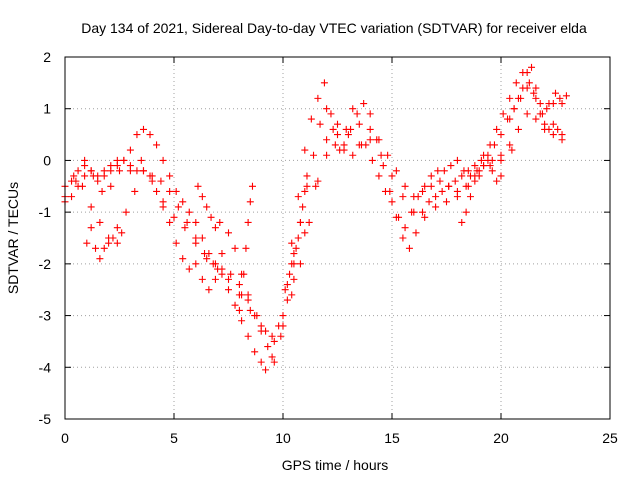  I want to click on y-tick-label: -1, so click(45, 212).